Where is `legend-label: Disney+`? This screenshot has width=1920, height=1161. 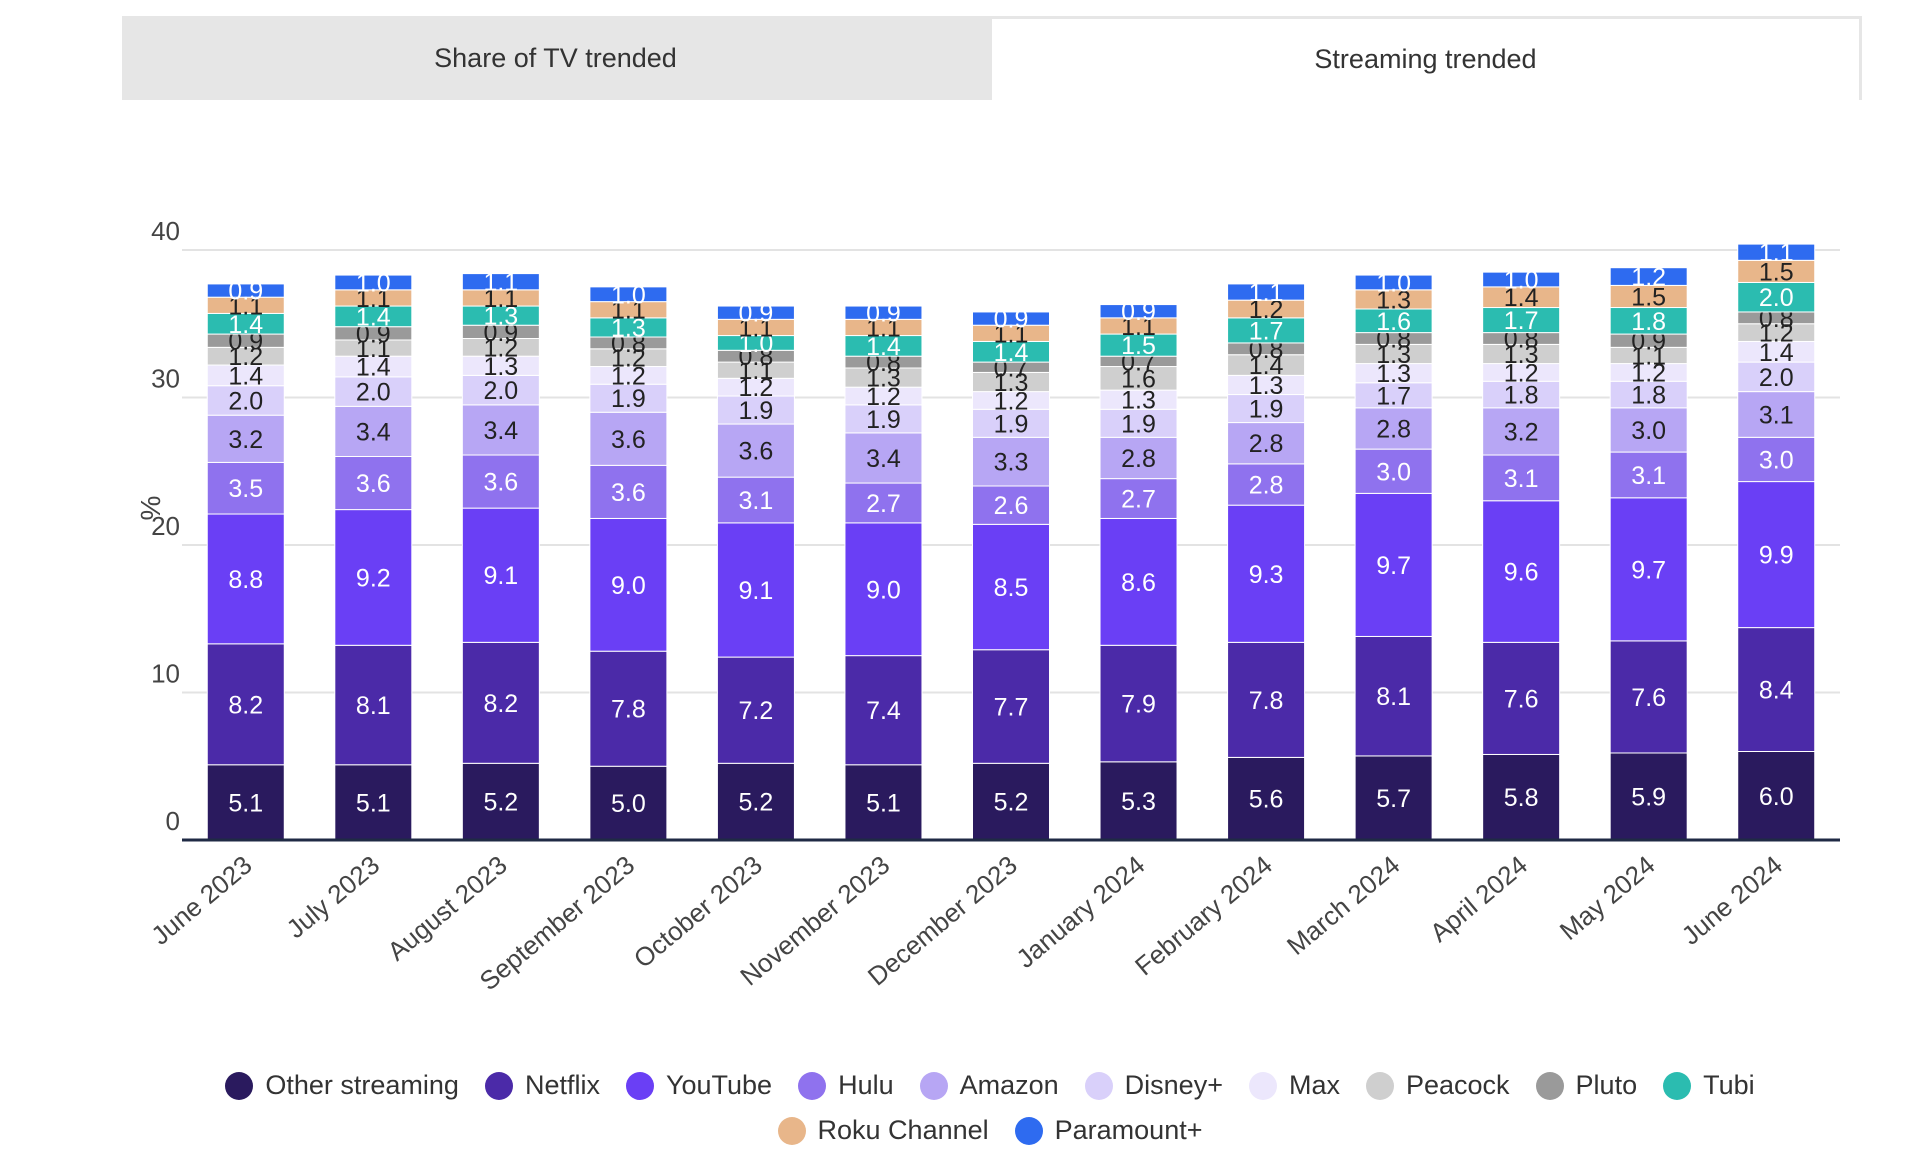 legend-label: Disney+ is located at coordinates (1173, 1085).